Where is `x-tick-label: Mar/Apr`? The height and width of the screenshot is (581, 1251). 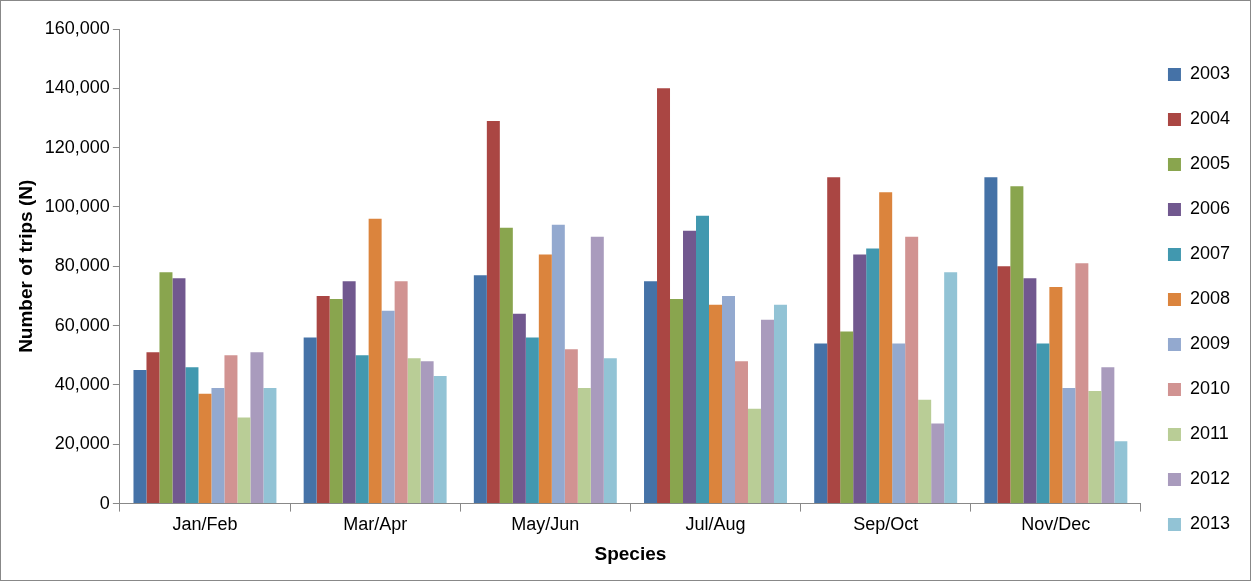 x-tick-label: Mar/Apr is located at coordinates (375, 524).